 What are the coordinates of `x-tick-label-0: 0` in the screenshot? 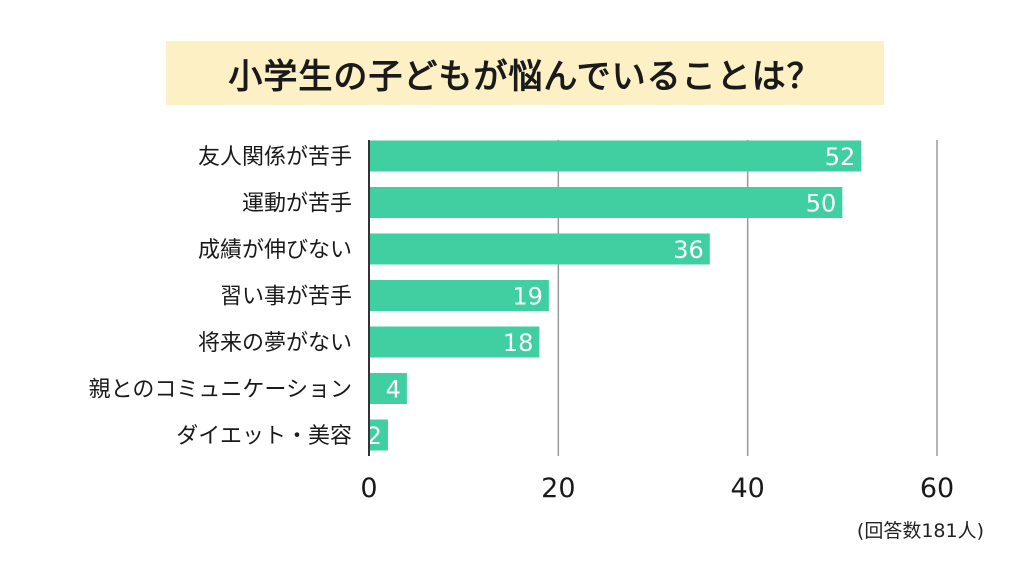 It's located at (368, 488).